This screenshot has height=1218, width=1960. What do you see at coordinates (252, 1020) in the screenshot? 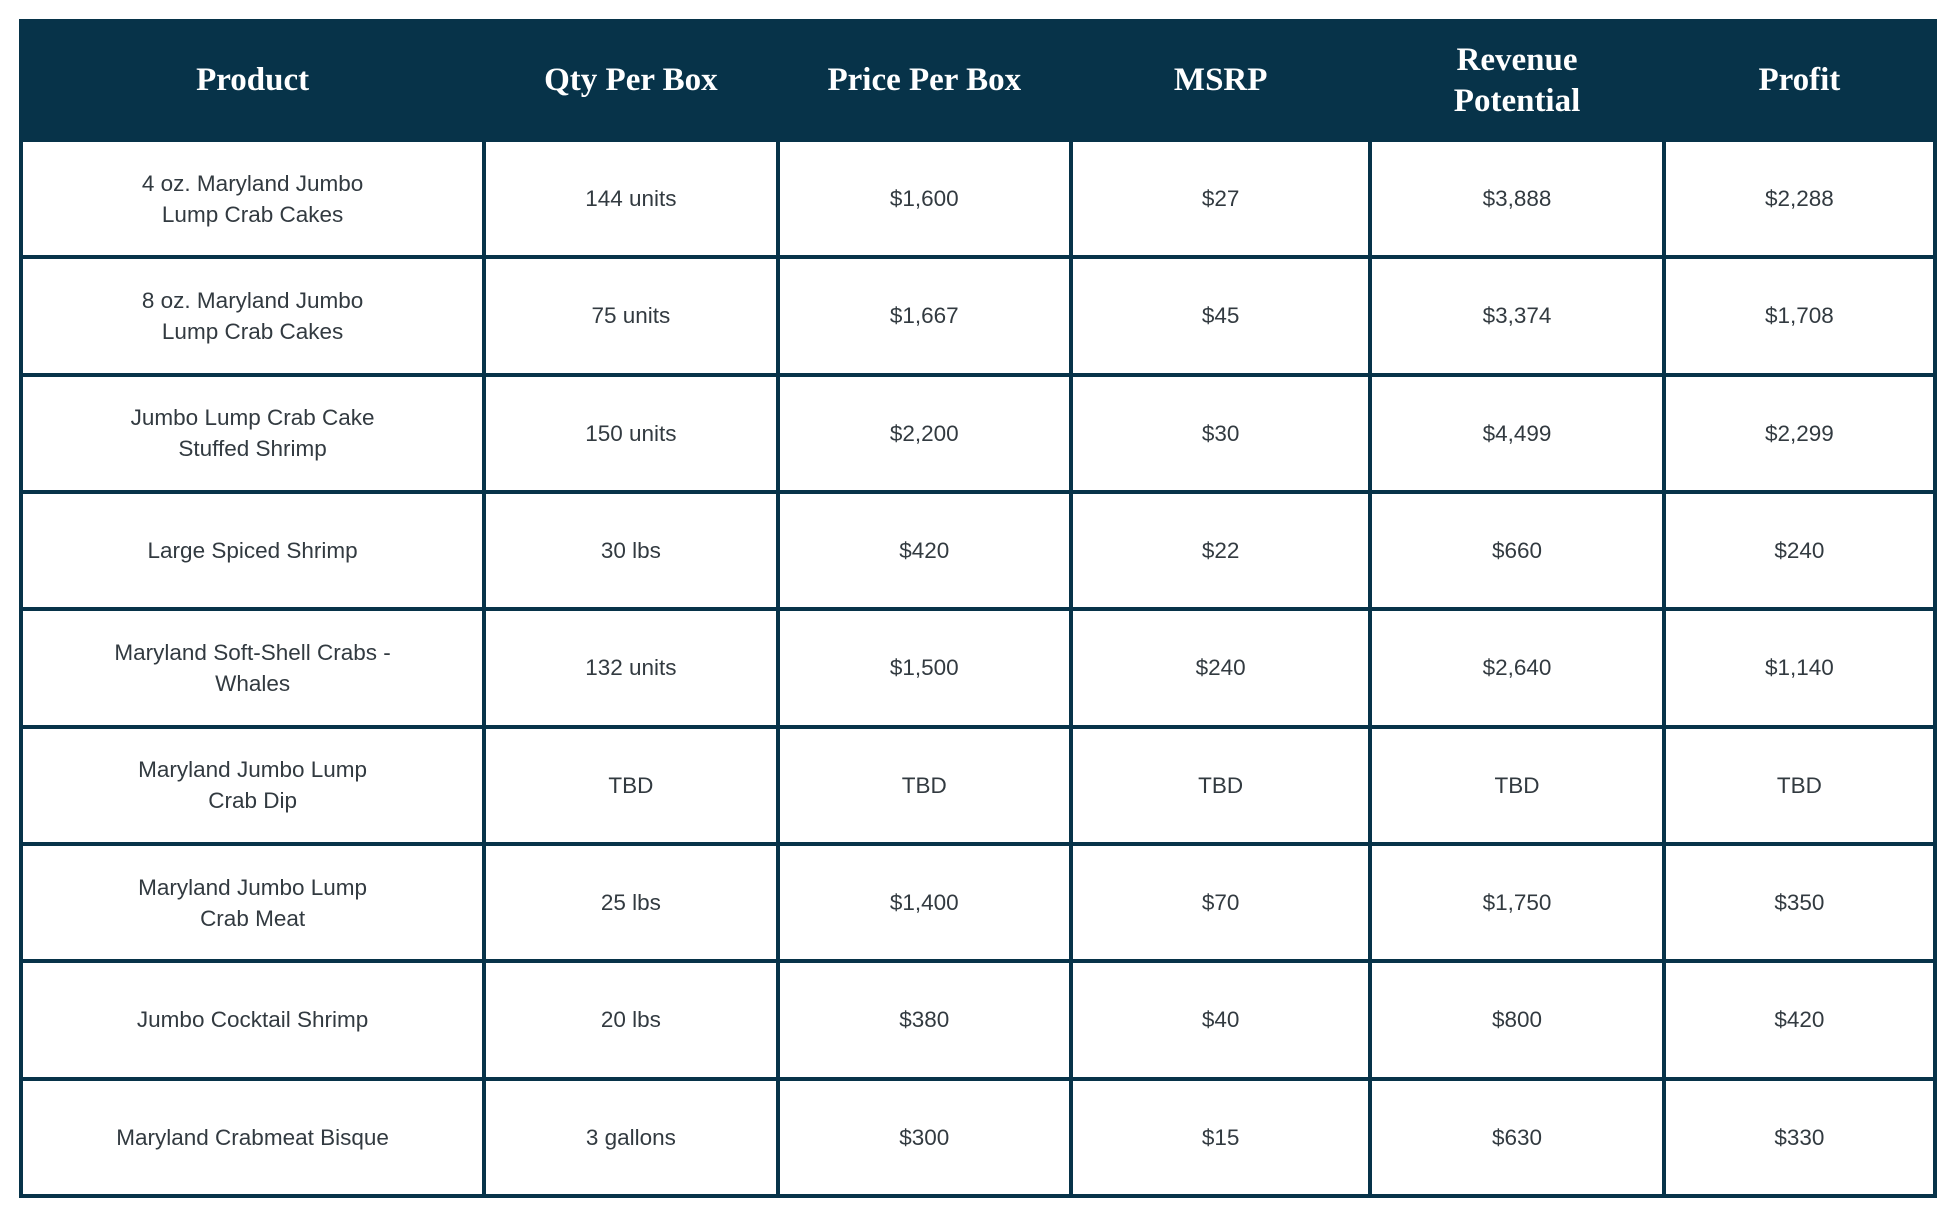
I see `product-name-cell: Jumbo Cocktail Shrimp` at bounding box center [252, 1020].